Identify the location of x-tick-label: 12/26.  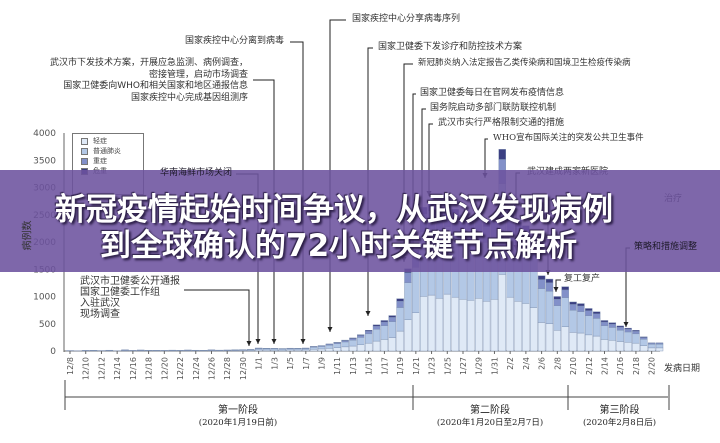
(211, 368).